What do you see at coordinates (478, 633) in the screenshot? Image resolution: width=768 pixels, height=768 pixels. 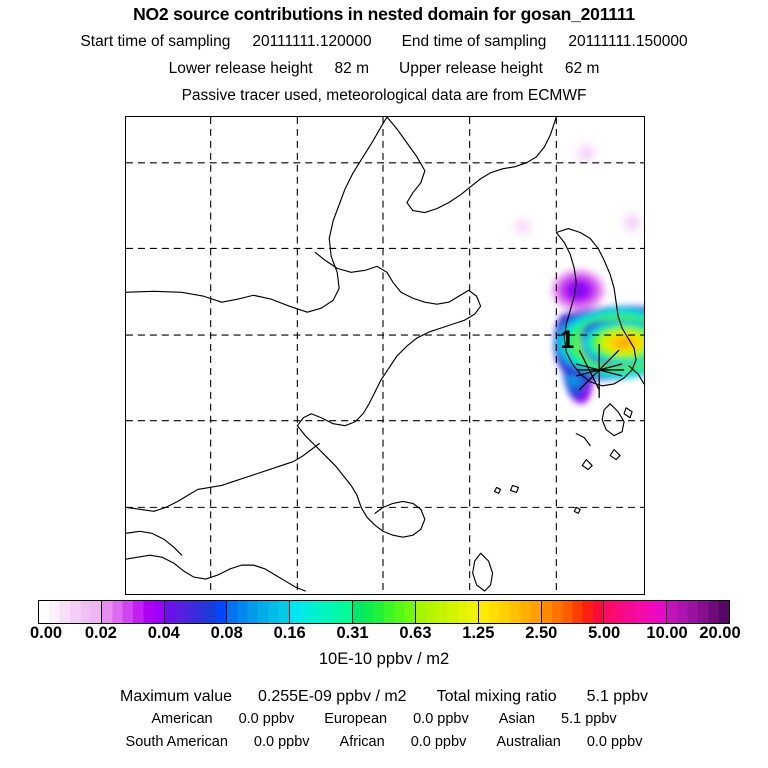 I see `colorbar-tick-7: 1.25` at bounding box center [478, 633].